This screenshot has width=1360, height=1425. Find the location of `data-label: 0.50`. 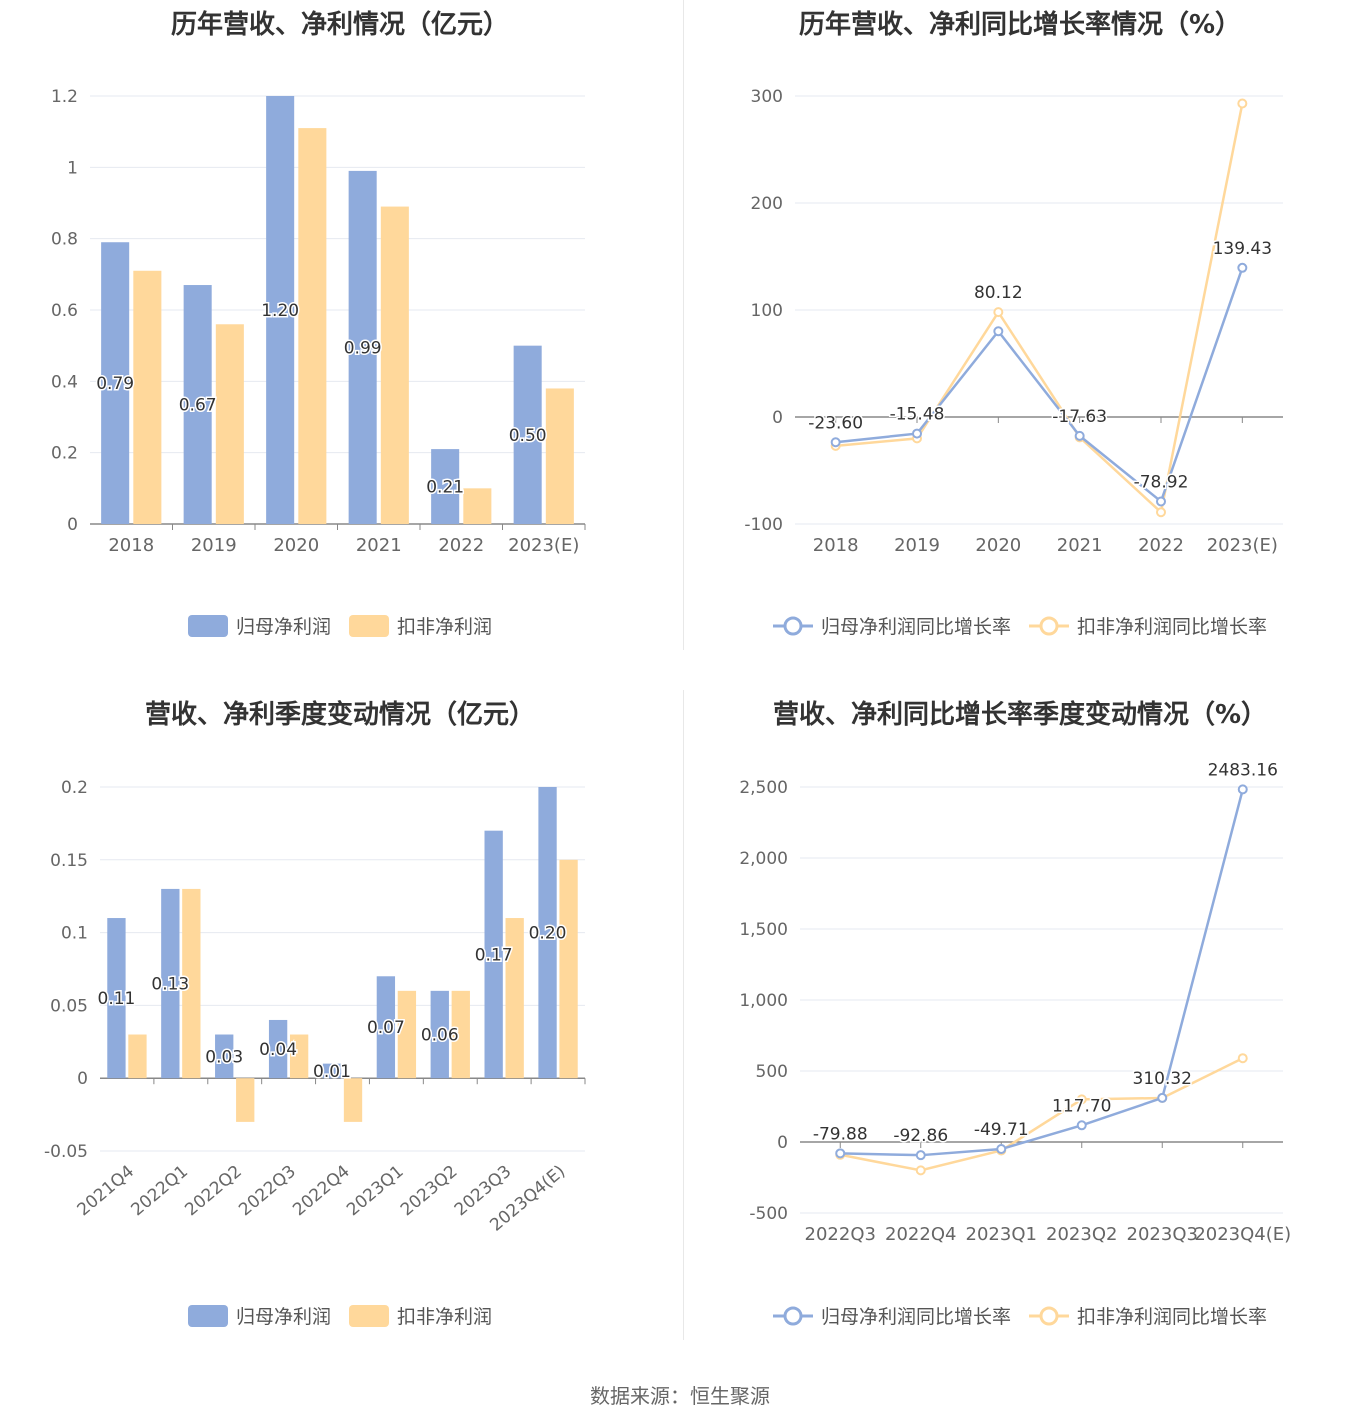

data-label: 0.50 is located at coordinates (528, 436).